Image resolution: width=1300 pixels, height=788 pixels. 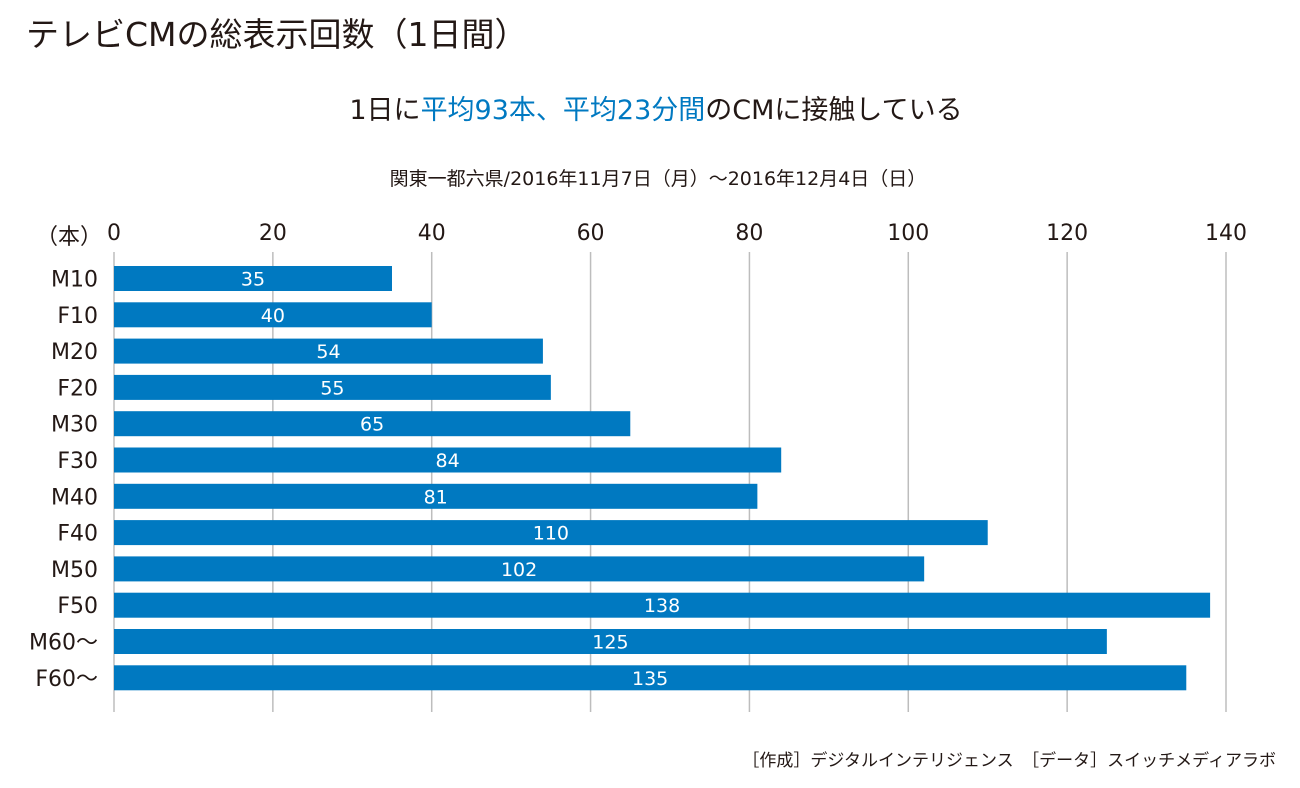 I want to click on category-label: F10, so click(x=77, y=316).